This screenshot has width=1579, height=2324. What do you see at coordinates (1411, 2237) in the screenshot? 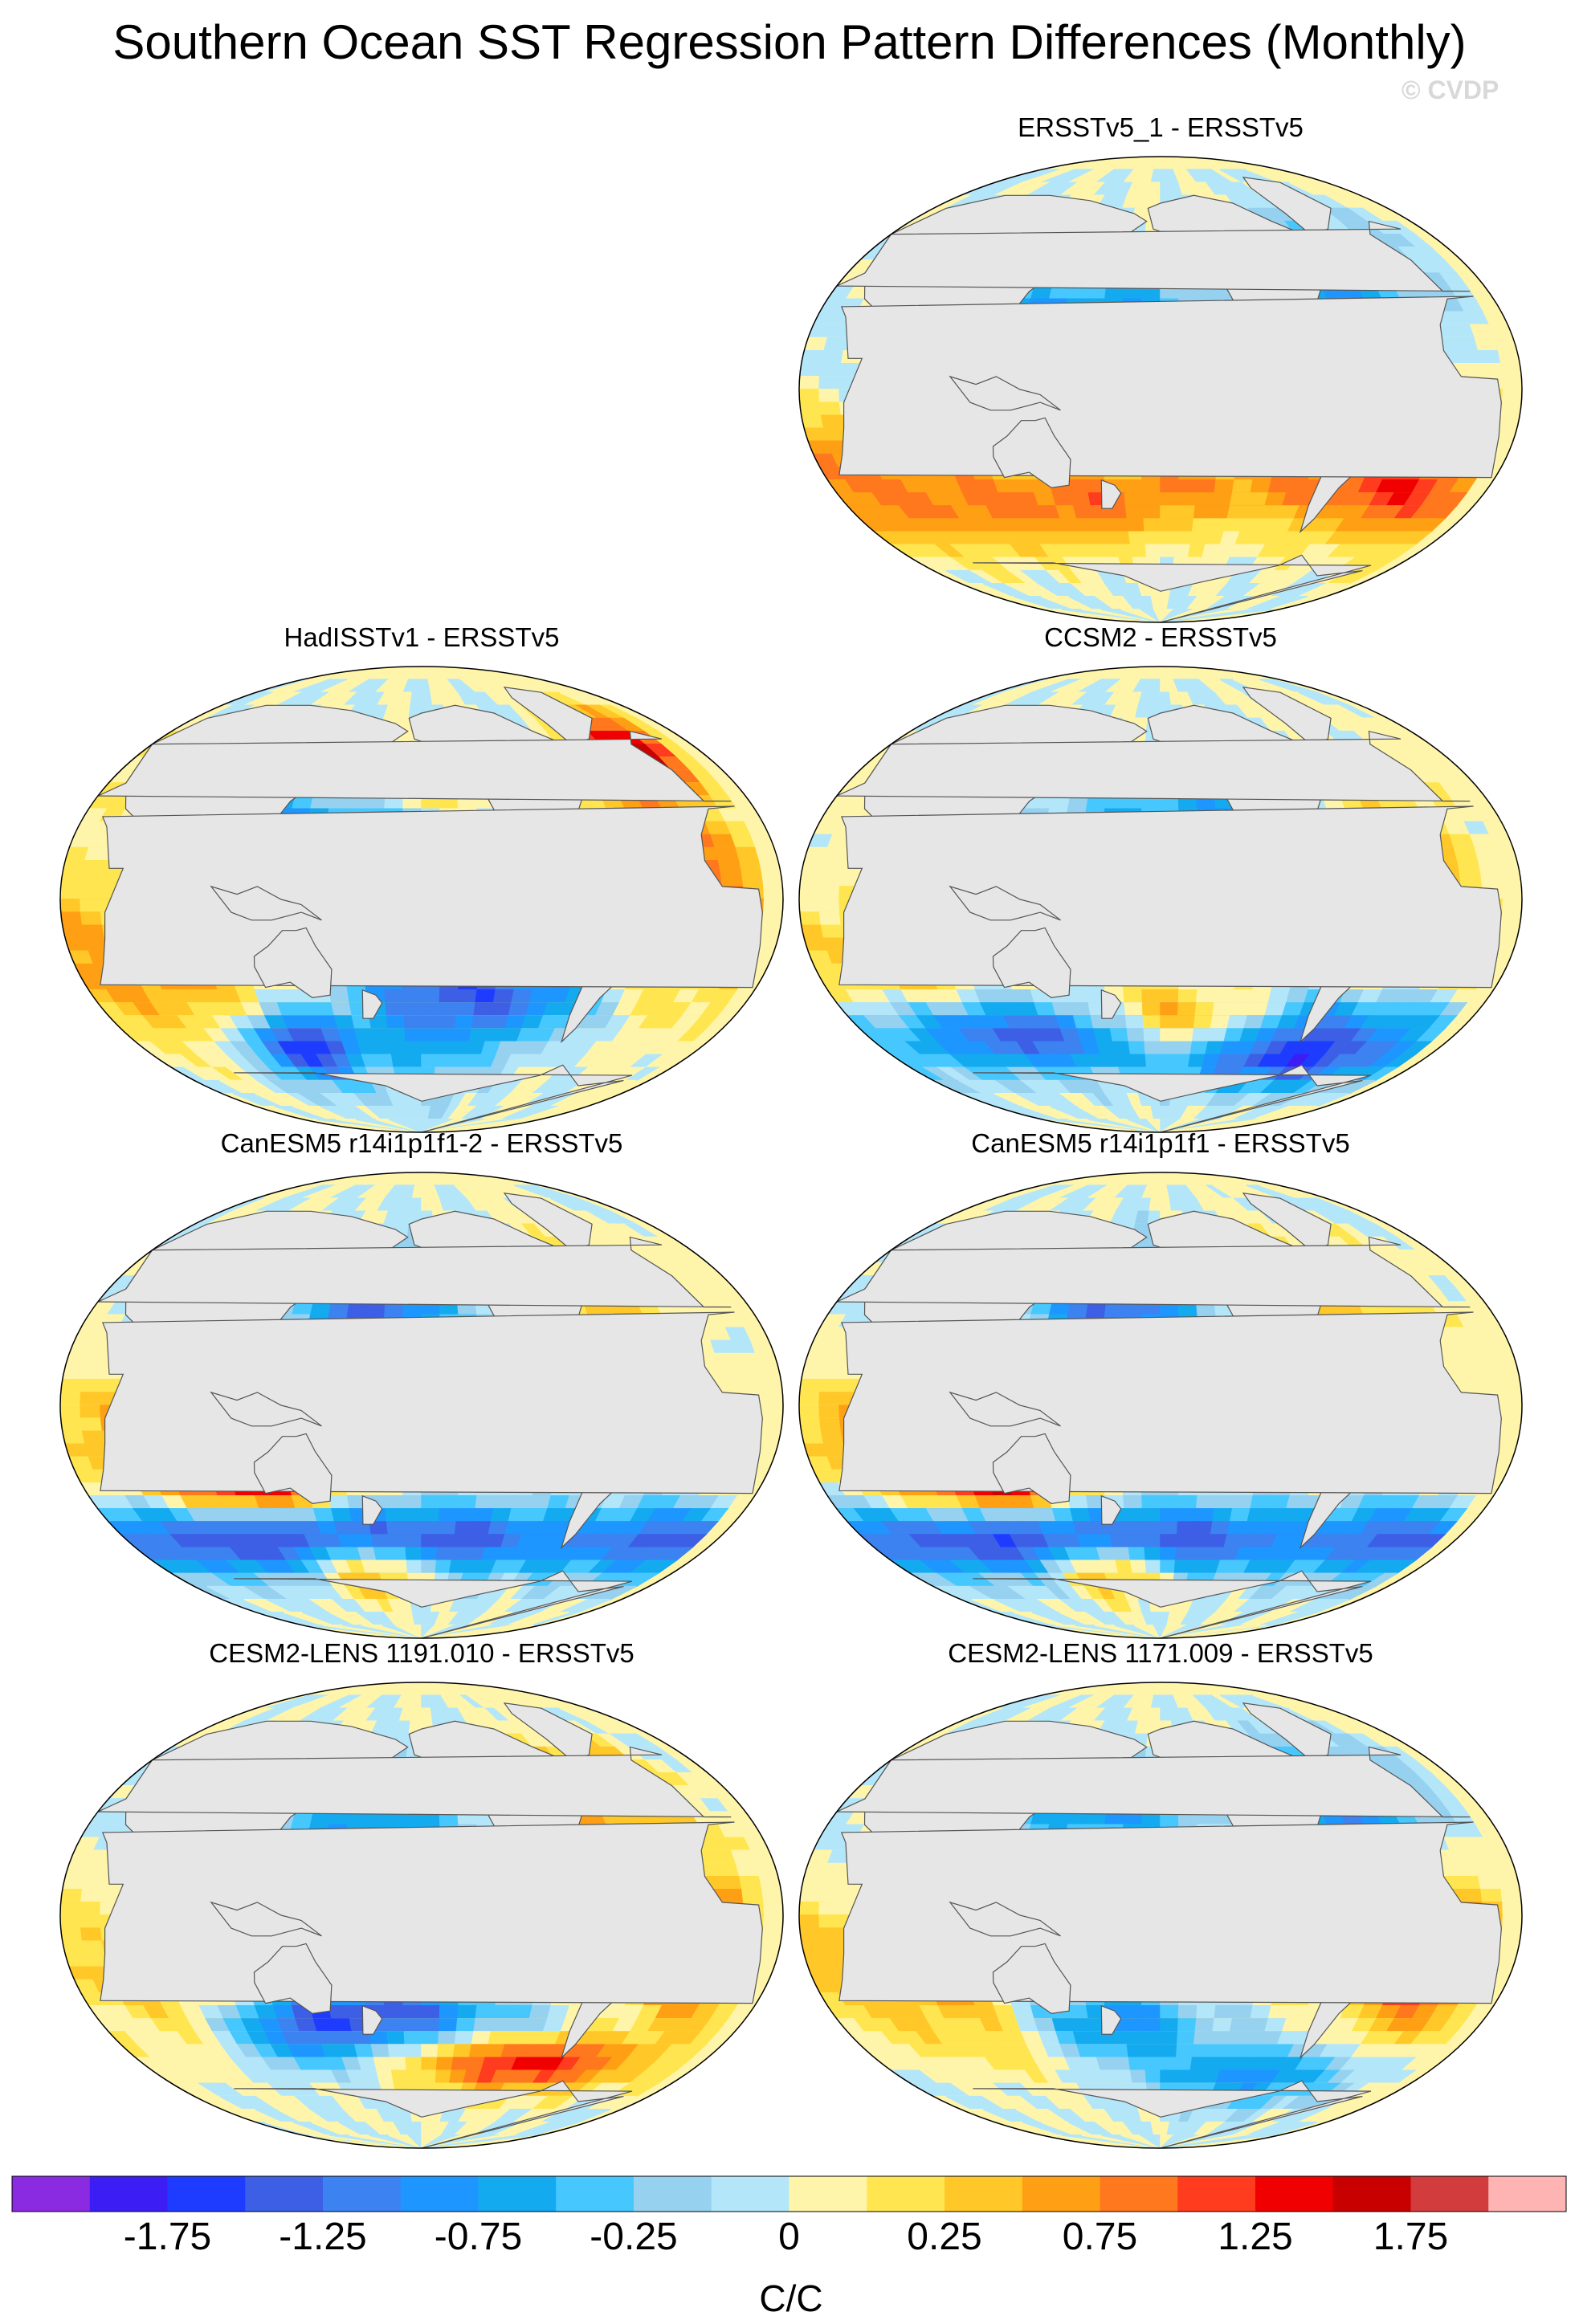
I see `colorbar-tick-label: 1.75` at bounding box center [1411, 2237].